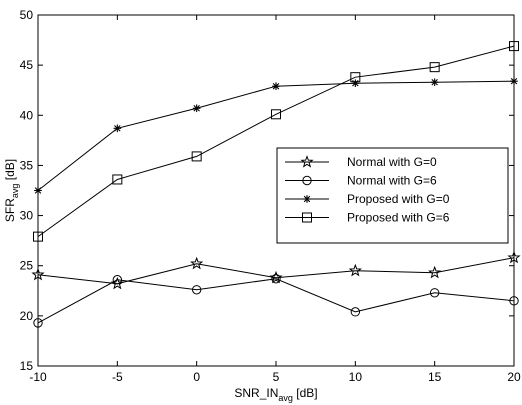 The image size is (522, 405). I want to click on series-line, so click(276, 301).